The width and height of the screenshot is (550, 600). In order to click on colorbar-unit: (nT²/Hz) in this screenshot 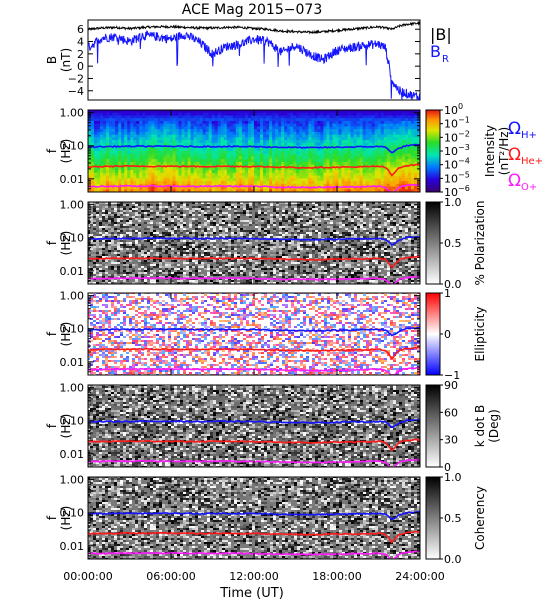, I will do `click(504, 151)`.